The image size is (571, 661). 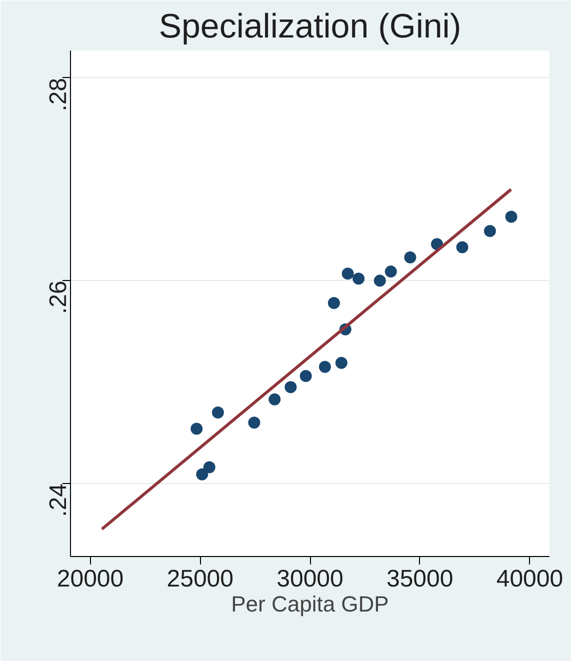 What do you see at coordinates (420, 579) in the screenshot?
I see `x-tick-label: 35000` at bounding box center [420, 579].